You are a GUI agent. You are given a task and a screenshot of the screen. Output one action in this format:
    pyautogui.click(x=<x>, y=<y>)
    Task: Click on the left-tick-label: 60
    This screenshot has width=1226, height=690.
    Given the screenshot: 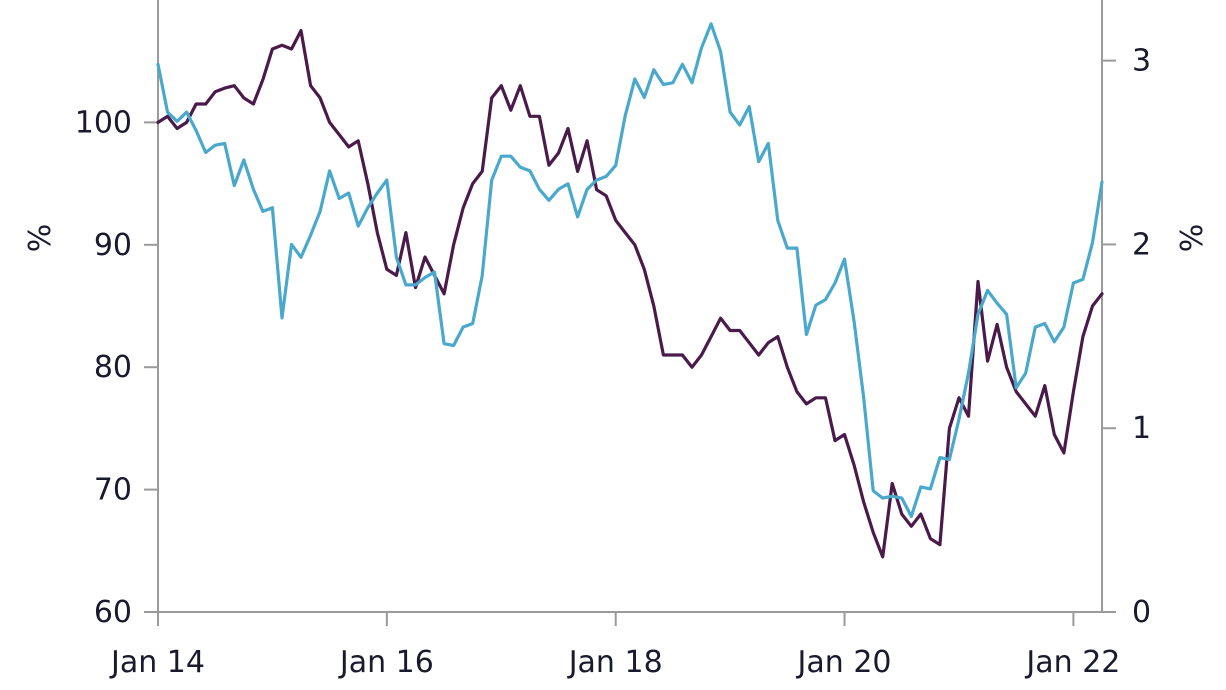 What is the action you would take?
    pyautogui.click(x=113, y=612)
    